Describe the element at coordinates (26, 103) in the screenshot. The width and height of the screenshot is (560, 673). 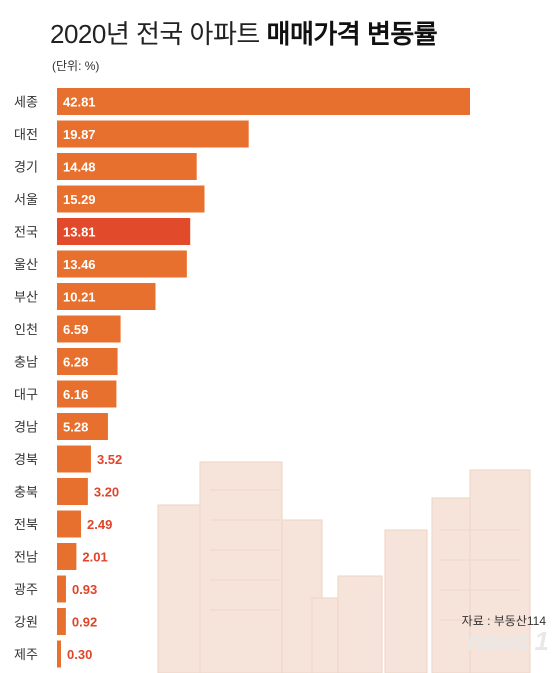
I see `category-label: 세종` at that location.